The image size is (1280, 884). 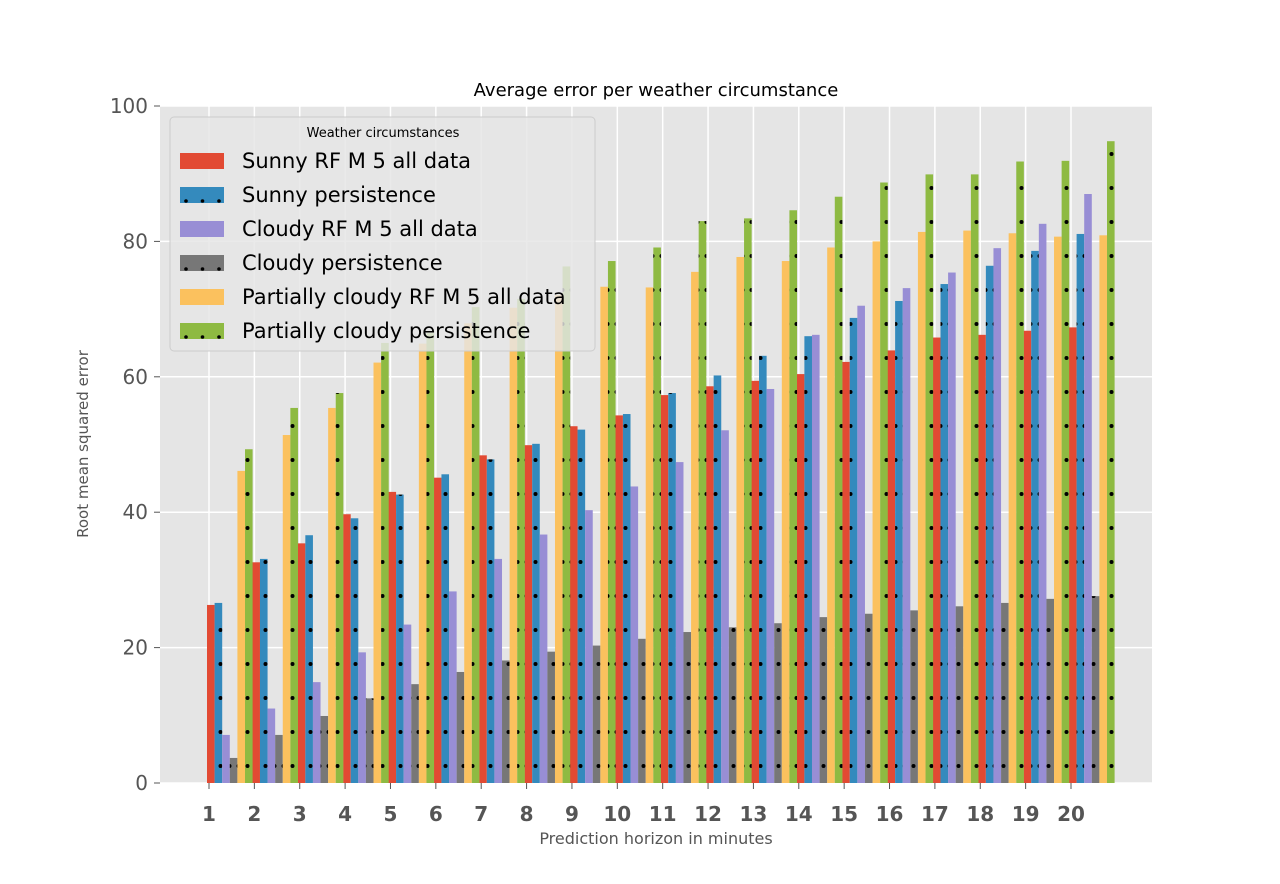 What do you see at coordinates (753, 814) in the screenshot?
I see `x-tick-label: 13` at bounding box center [753, 814].